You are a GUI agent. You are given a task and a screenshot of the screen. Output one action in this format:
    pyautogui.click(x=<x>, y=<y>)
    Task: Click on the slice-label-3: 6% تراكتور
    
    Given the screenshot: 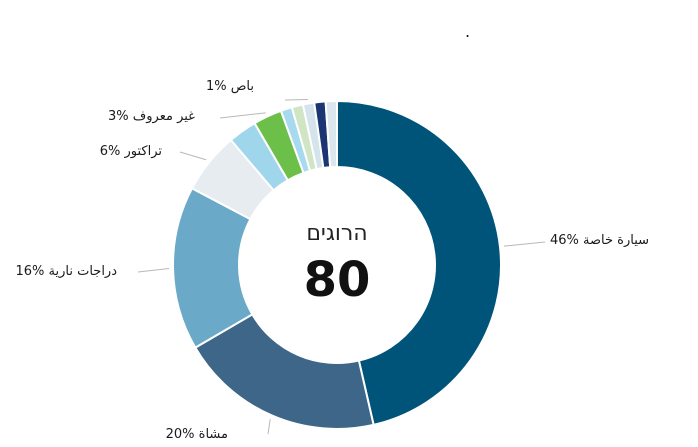 What is the action you would take?
    pyautogui.click(x=131, y=151)
    